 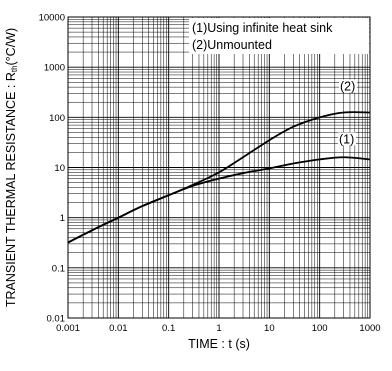 What do you see at coordinates (68, 328) in the screenshot?
I see `x-tick-label: 0.001` at bounding box center [68, 328].